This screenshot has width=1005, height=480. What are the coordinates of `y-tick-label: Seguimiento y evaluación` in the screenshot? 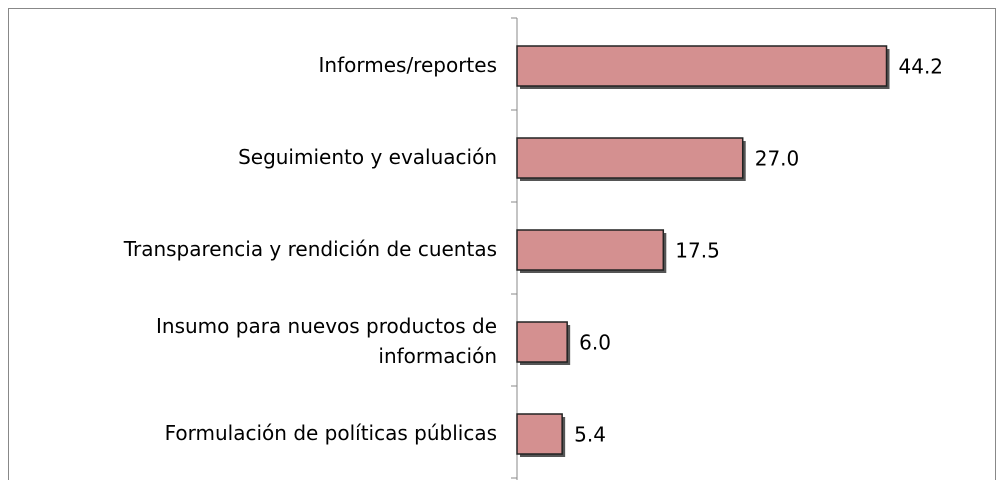 It's located at (367, 157).